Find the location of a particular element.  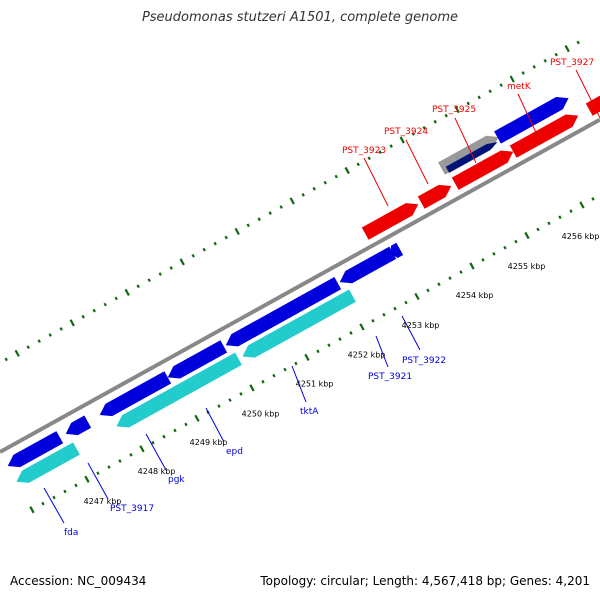

accession-text: Accession: NC_009434 is located at coordinates (78, 581).